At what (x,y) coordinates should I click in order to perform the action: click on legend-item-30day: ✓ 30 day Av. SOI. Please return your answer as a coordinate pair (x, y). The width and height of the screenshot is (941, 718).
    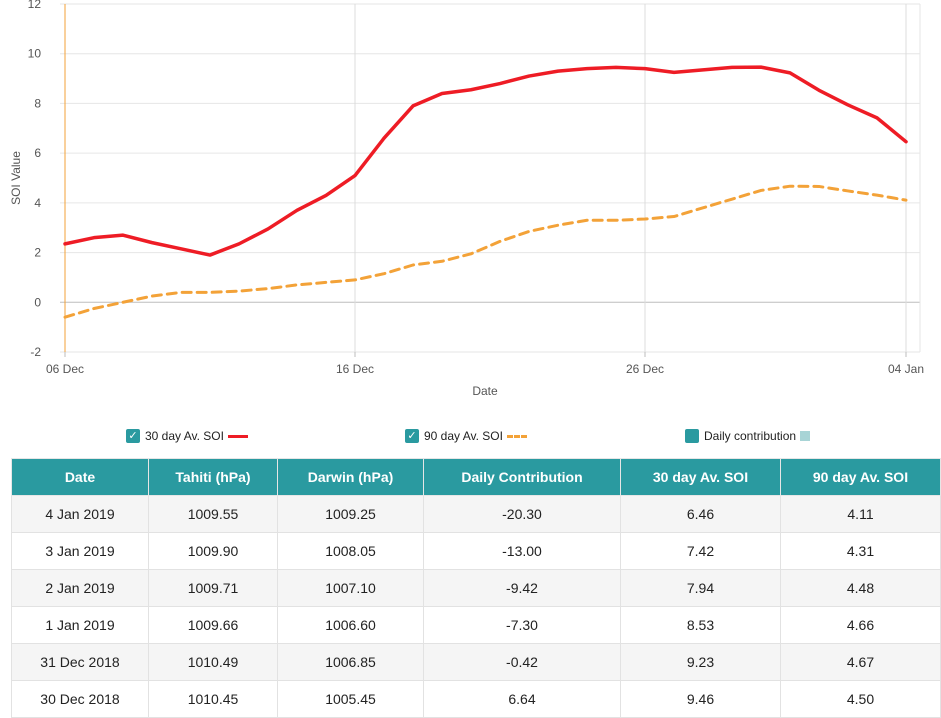
    Looking at the image, I should click on (187, 436).